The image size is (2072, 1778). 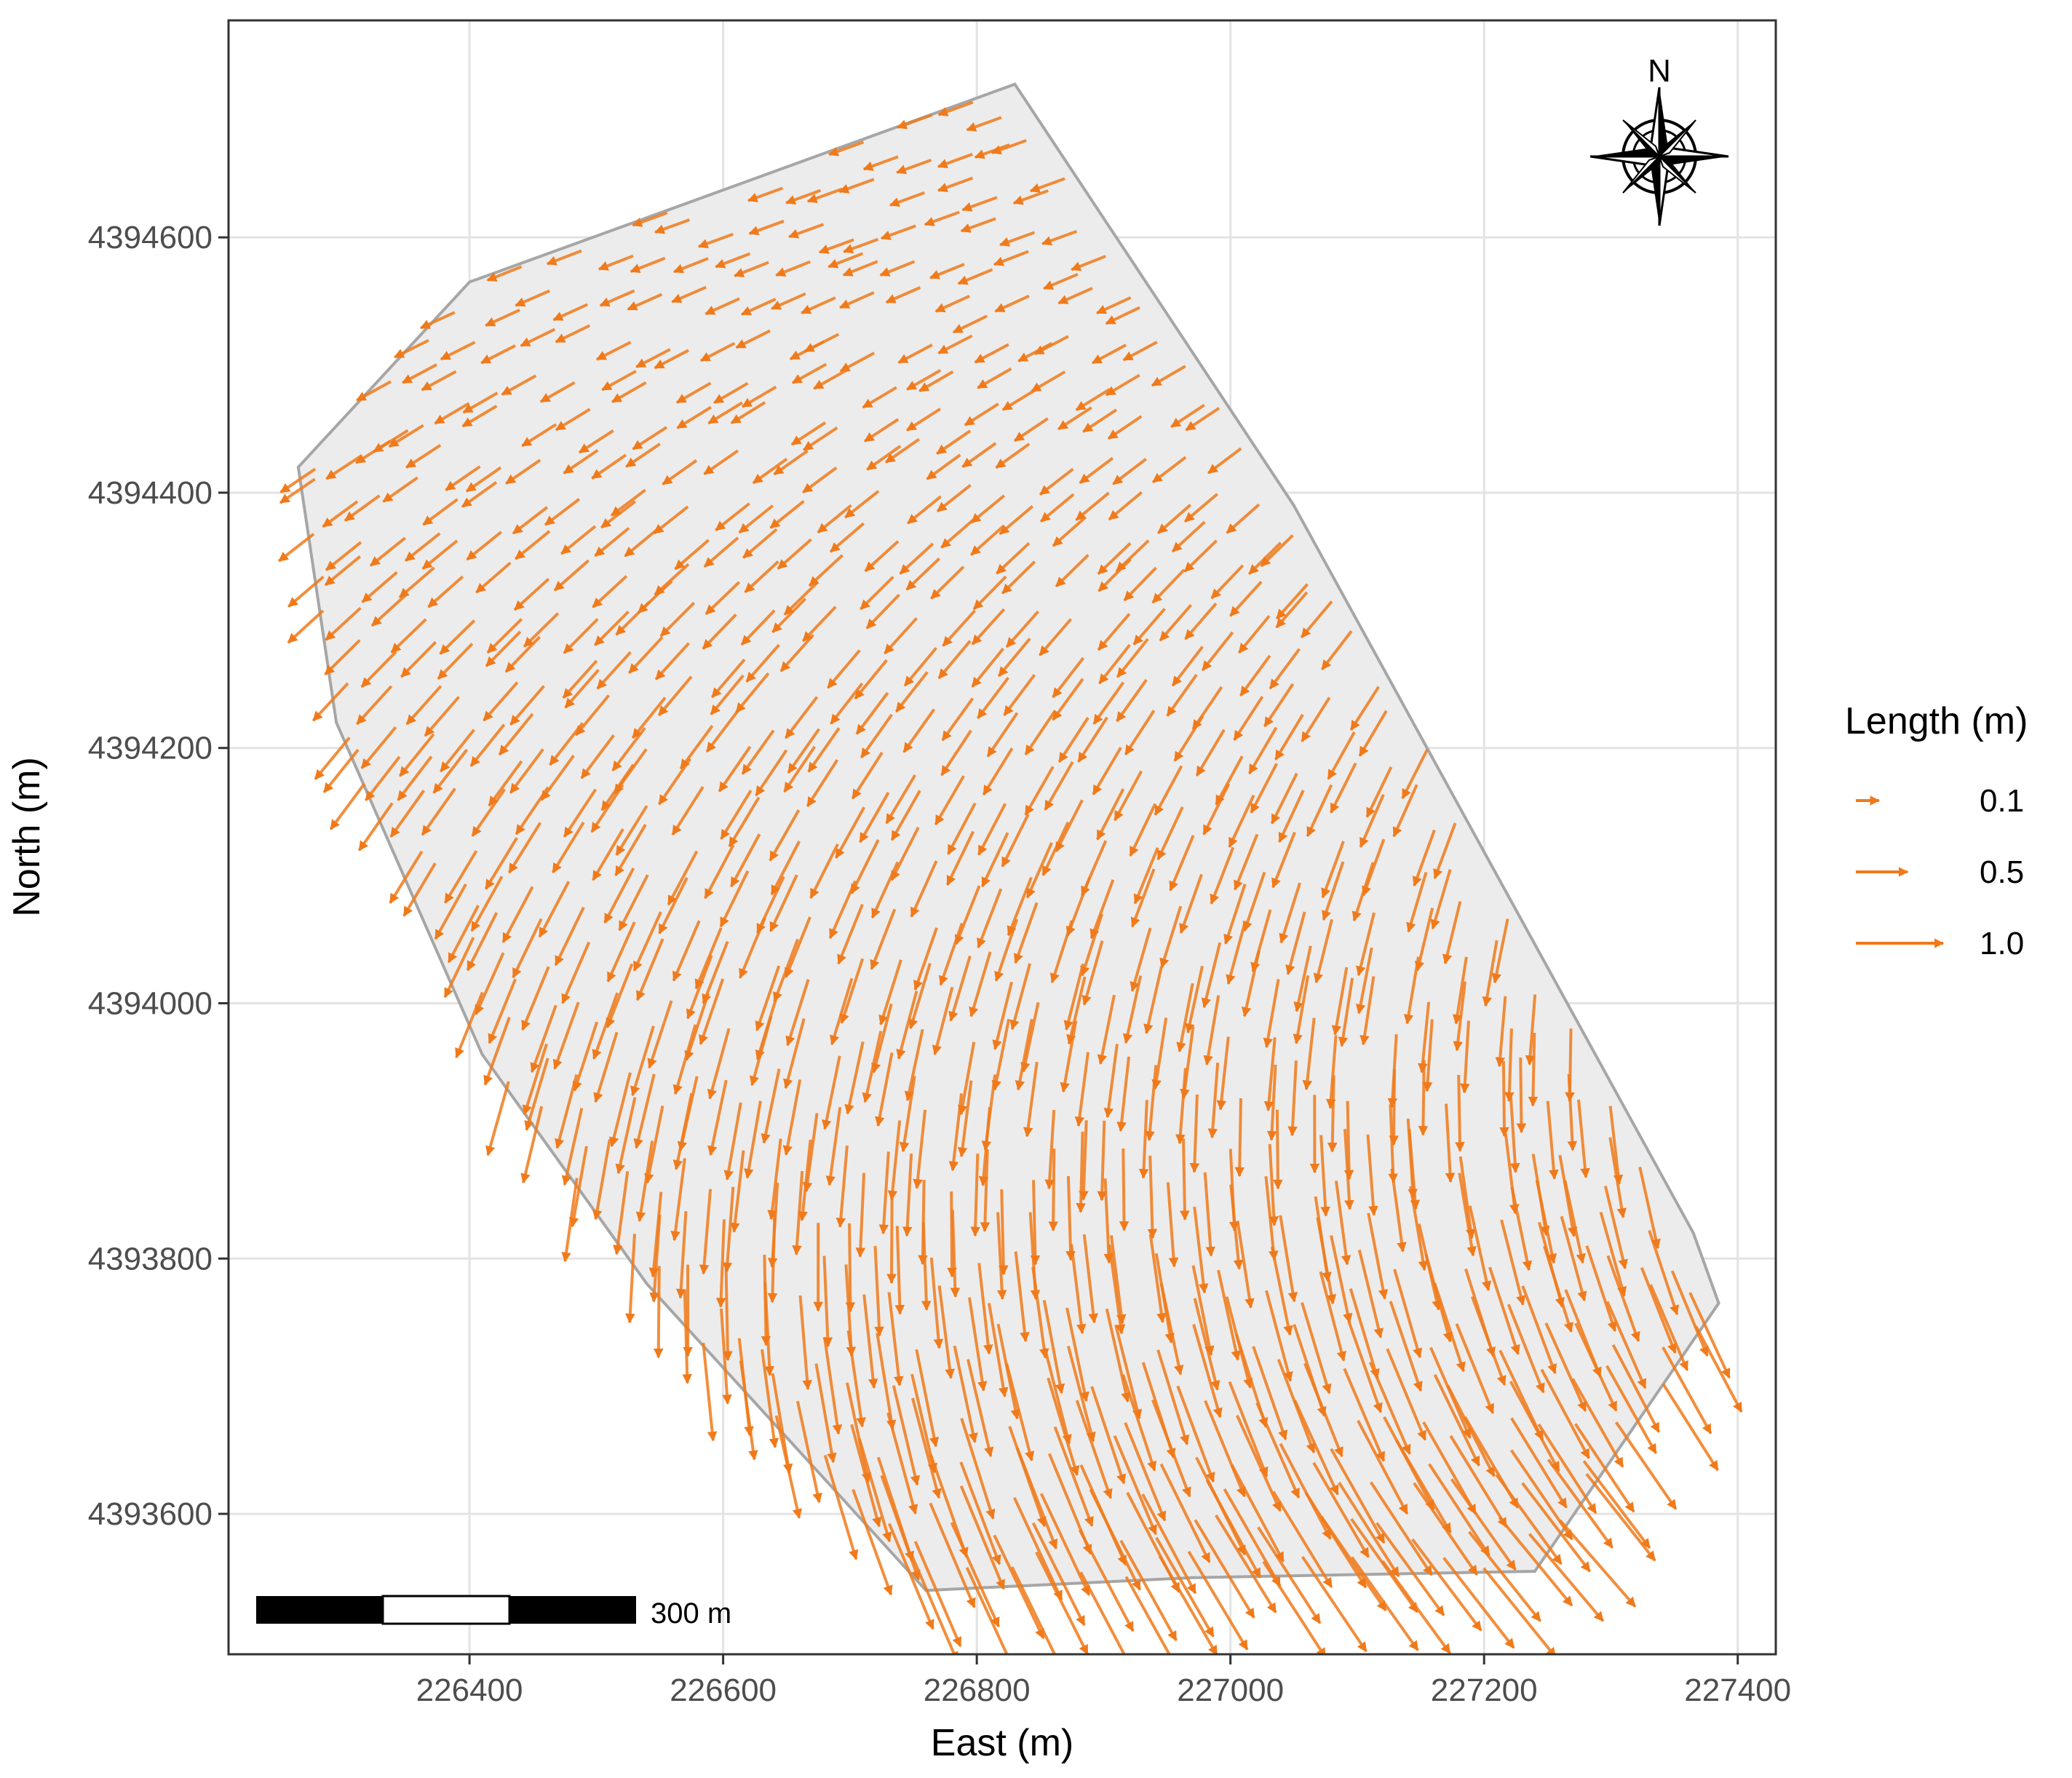 What do you see at coordinates (150, 1259) in the screenshot?
I see `y-tick-label: 4393800` at bounding box center [150, 1259].